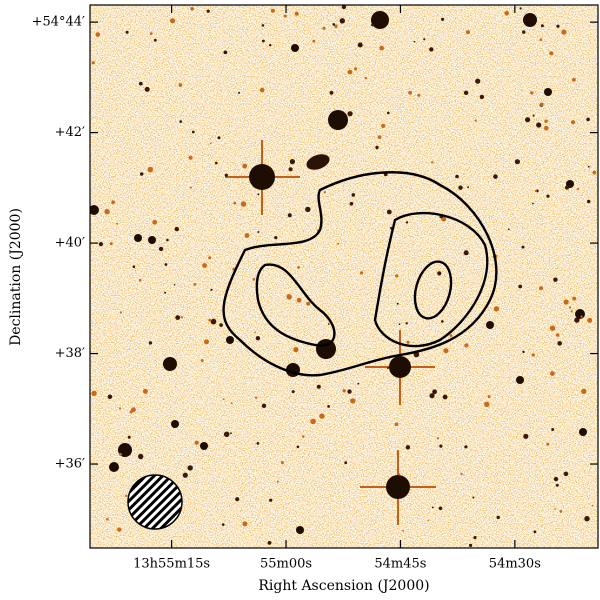  I want to click on y-tick-label: +42′, so click(70, 132).